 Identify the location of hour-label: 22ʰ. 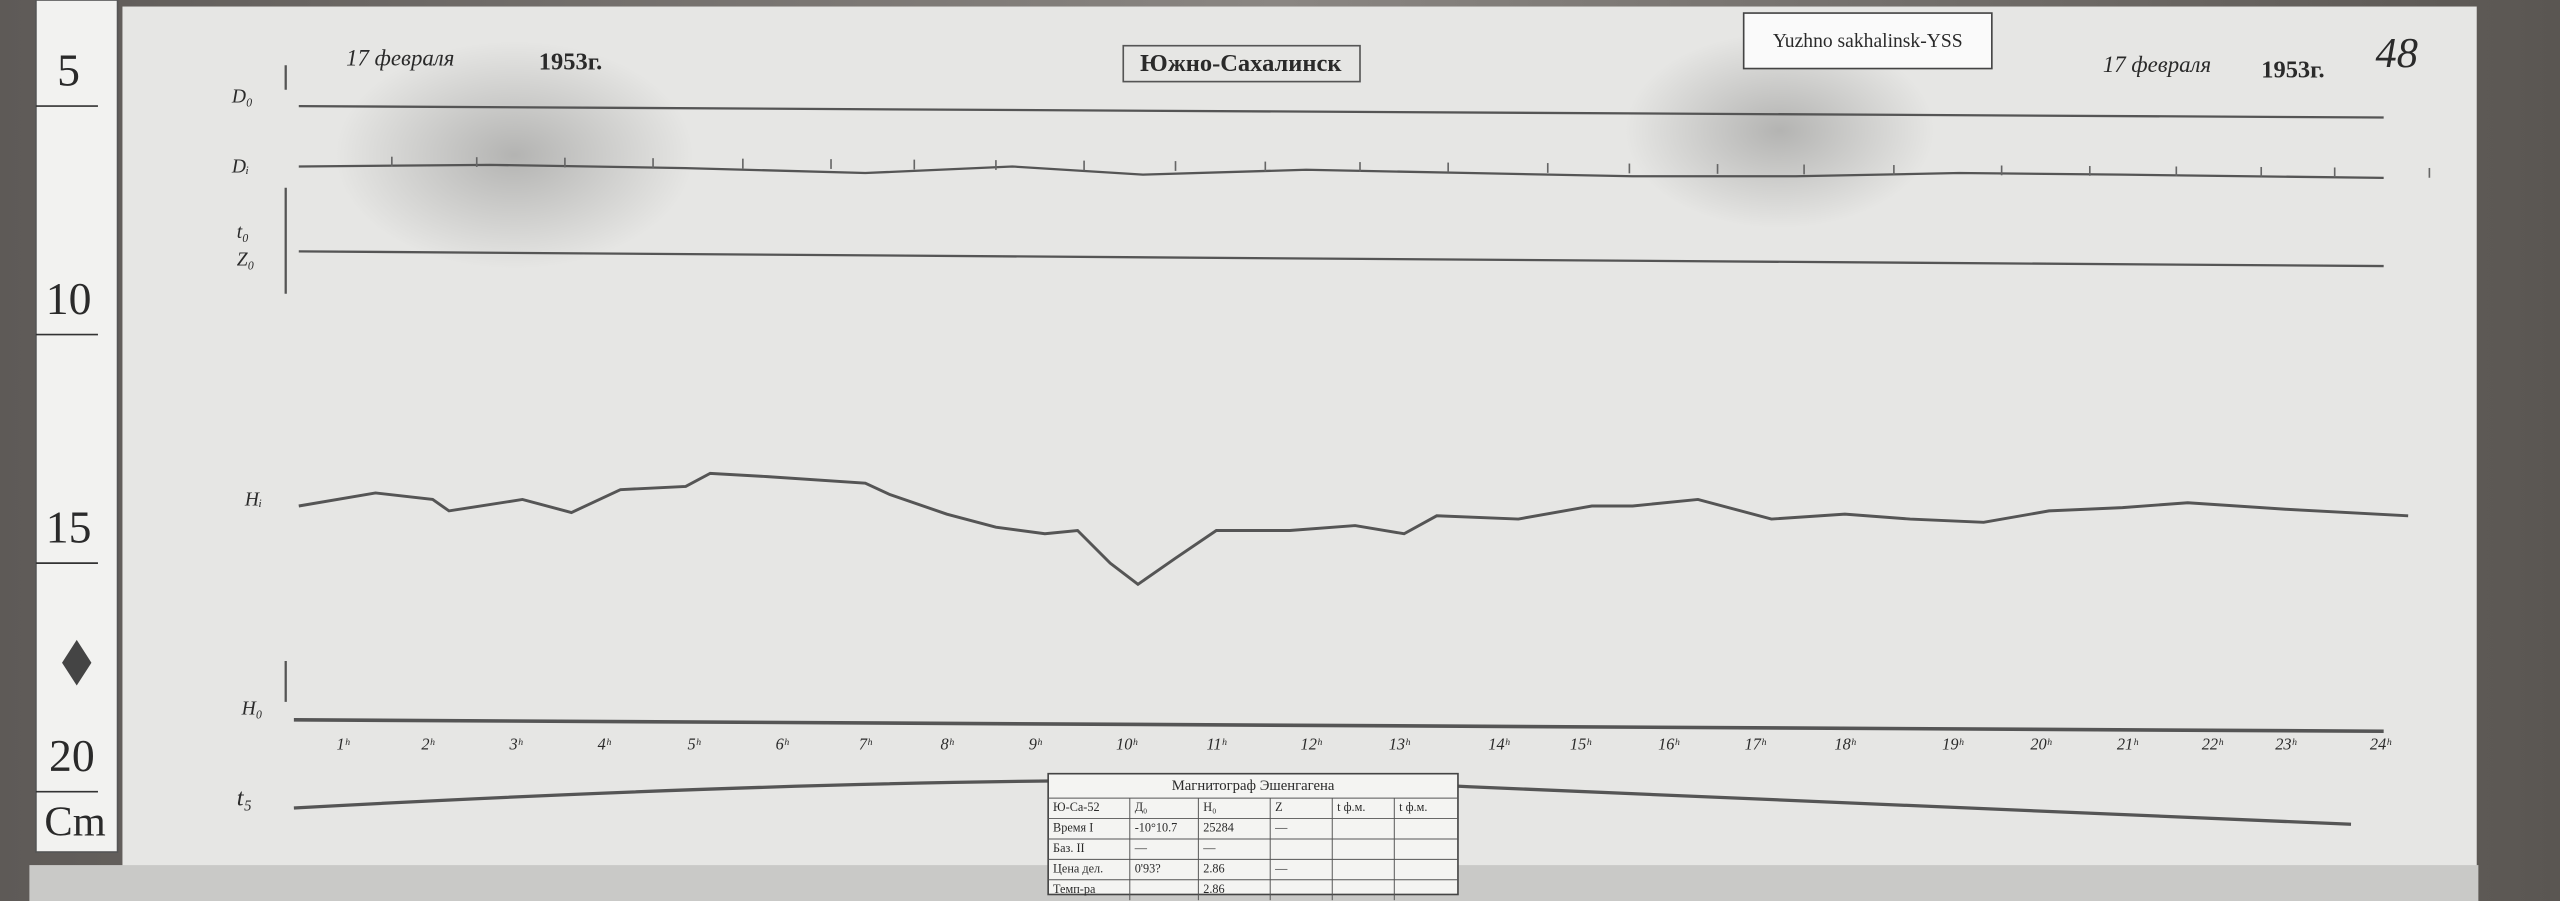
(2213, 744).